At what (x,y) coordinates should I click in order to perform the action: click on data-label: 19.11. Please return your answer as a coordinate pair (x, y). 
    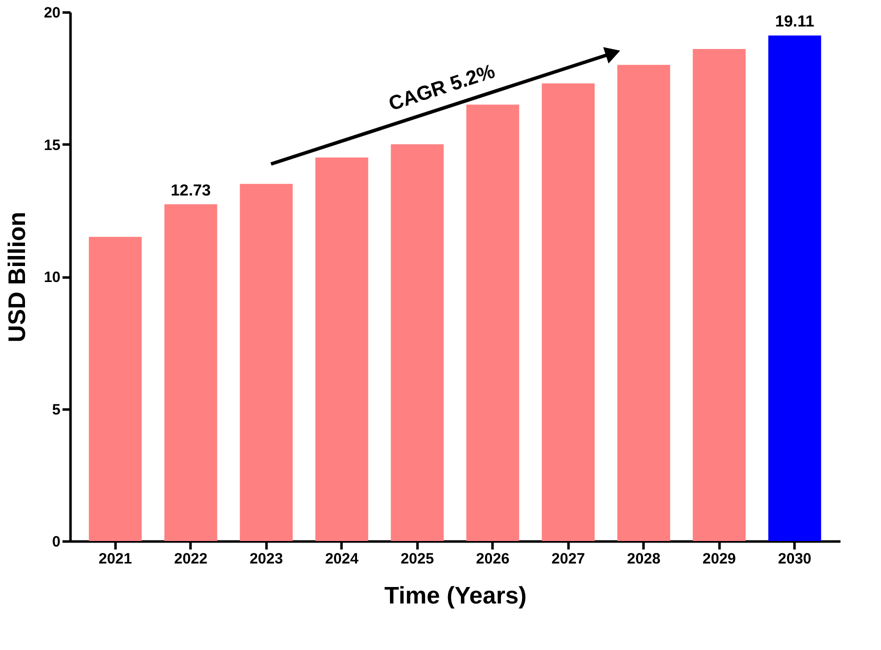
    Looking at the image, I should click on (794, 22).